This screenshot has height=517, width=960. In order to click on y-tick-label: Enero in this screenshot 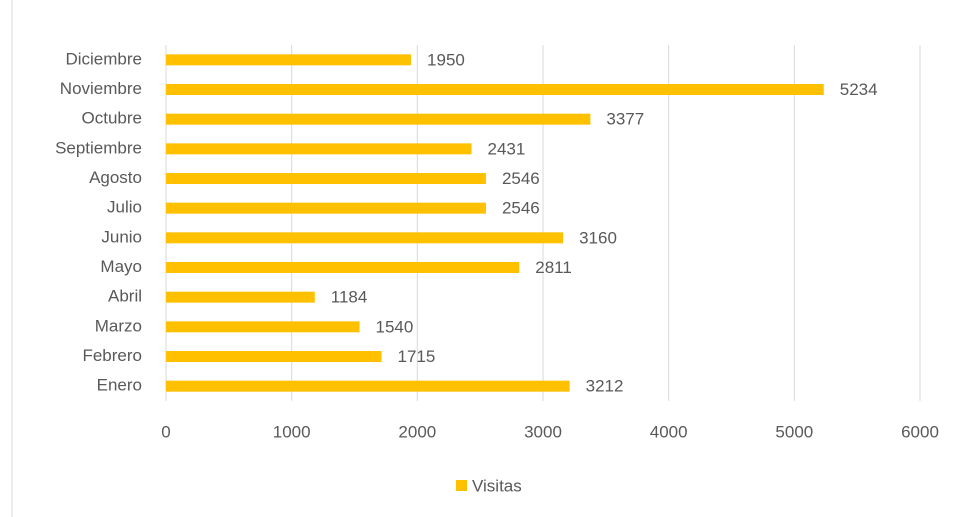, I will do `click(119, 385)`.